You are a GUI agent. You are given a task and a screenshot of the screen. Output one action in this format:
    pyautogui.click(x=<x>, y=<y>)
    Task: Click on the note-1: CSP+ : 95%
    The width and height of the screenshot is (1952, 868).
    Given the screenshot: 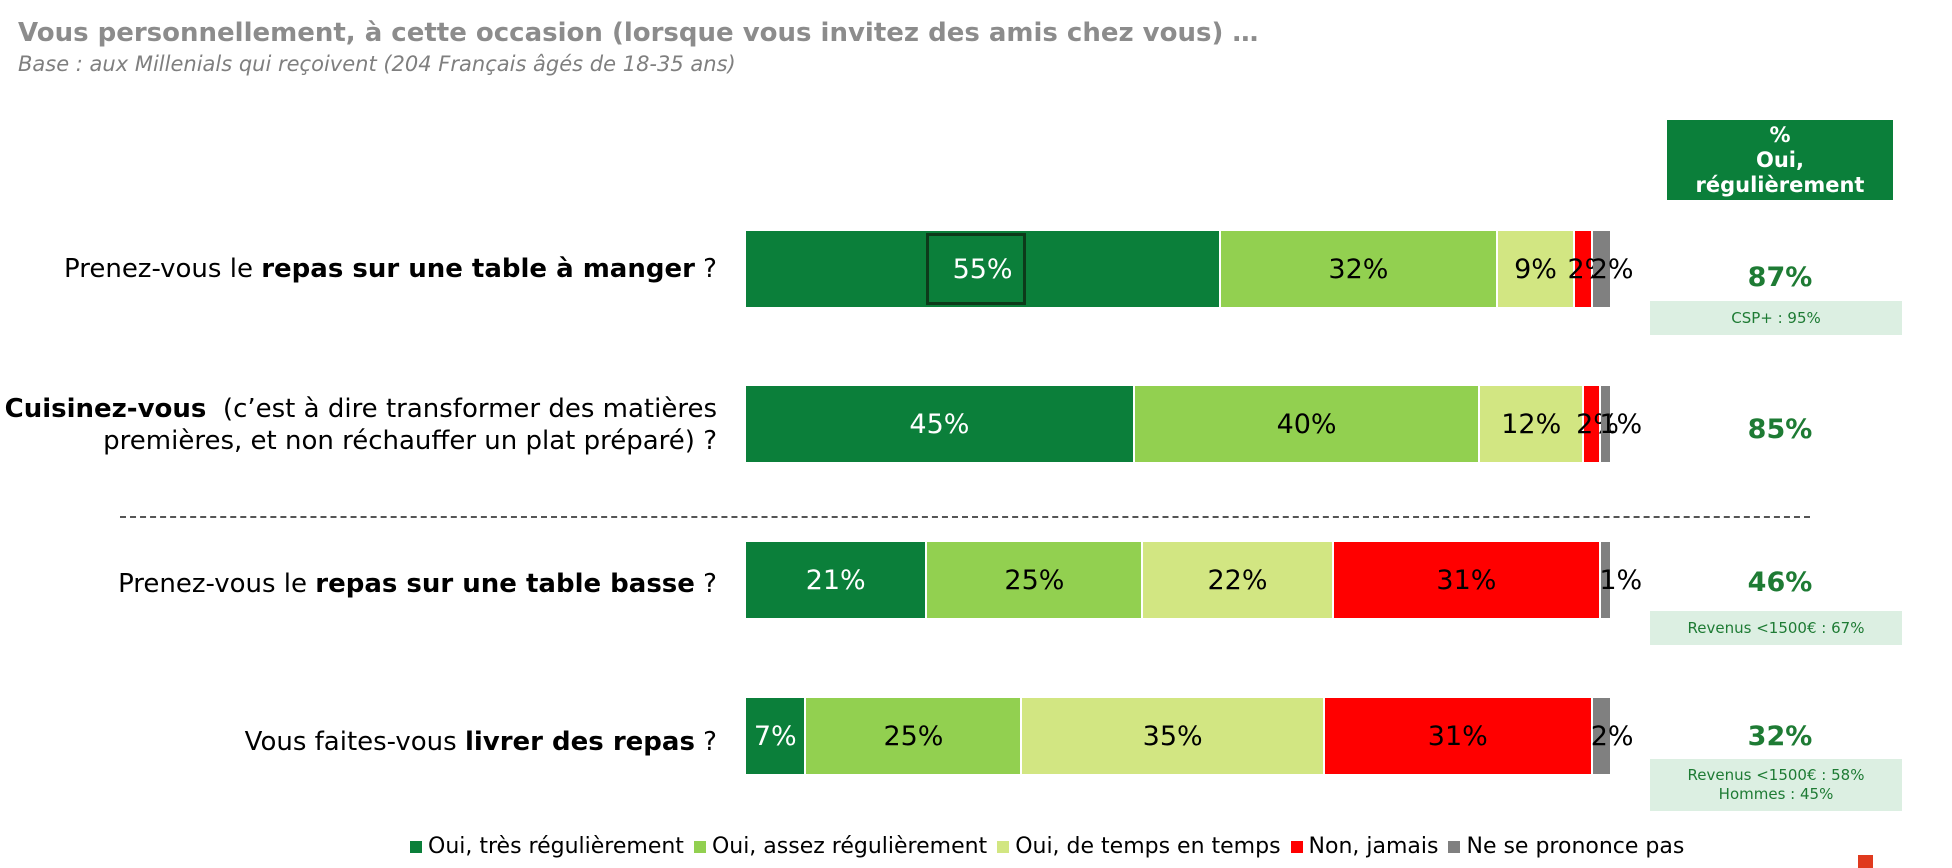 What is the action you would take?
    pyautogui.click(x=1776, y=318)
    